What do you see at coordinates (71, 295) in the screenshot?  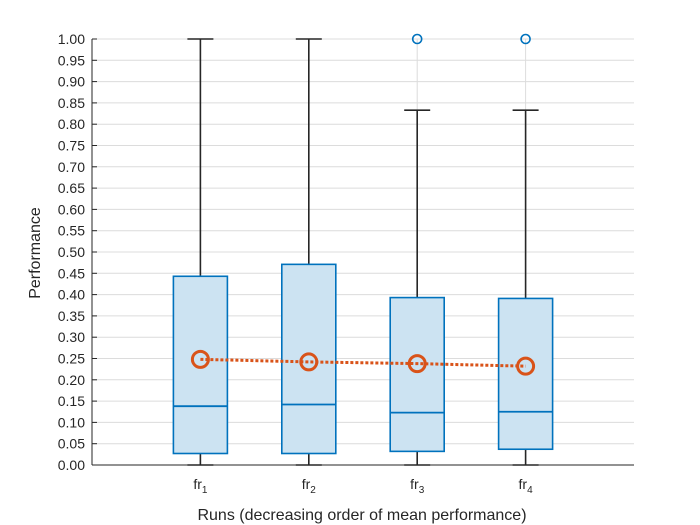 I see `y-tick-label: 0.40` at bounding box center [71, 295].